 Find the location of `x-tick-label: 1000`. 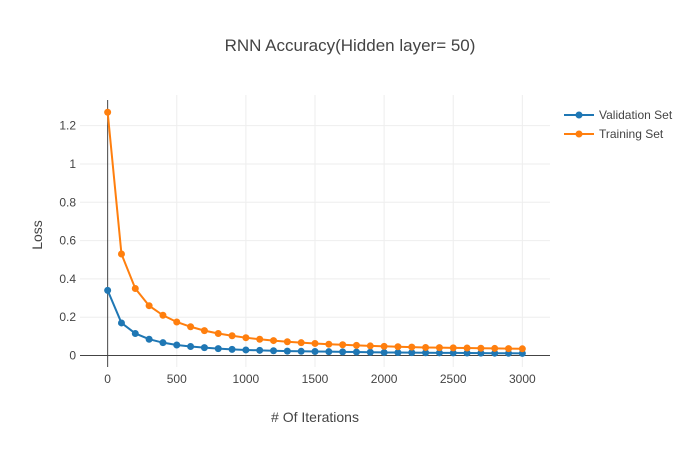

x-tick-label: 1000 is located at coordinates (246, 379).